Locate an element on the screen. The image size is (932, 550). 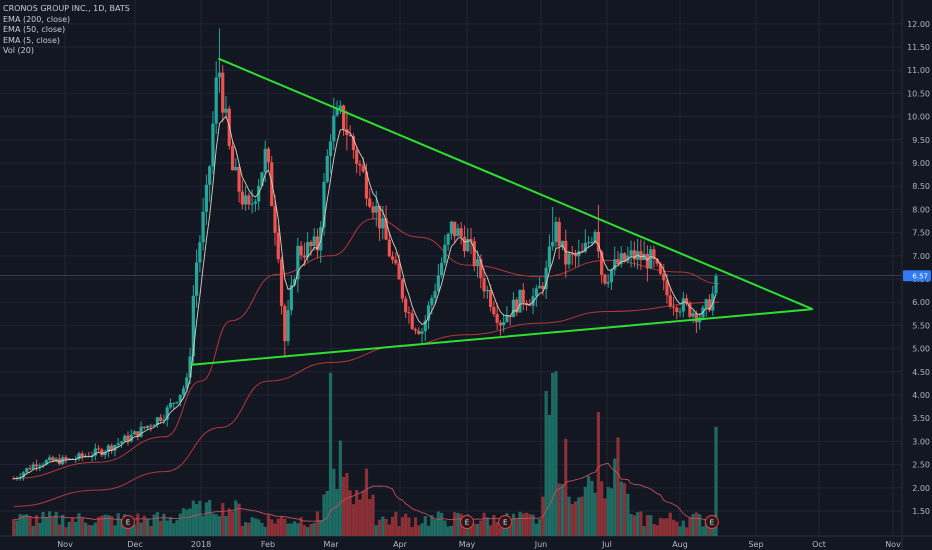
price-tick-label: 12.00 is located at coordinates (918, 24).